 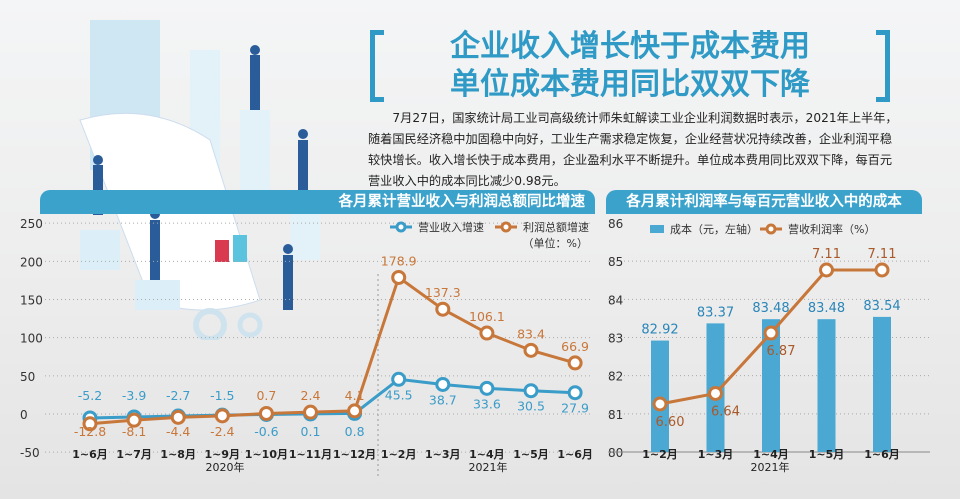 I want to click on title-line-2: 单位成本费用同比双双下降, so click(x=630, y=84).